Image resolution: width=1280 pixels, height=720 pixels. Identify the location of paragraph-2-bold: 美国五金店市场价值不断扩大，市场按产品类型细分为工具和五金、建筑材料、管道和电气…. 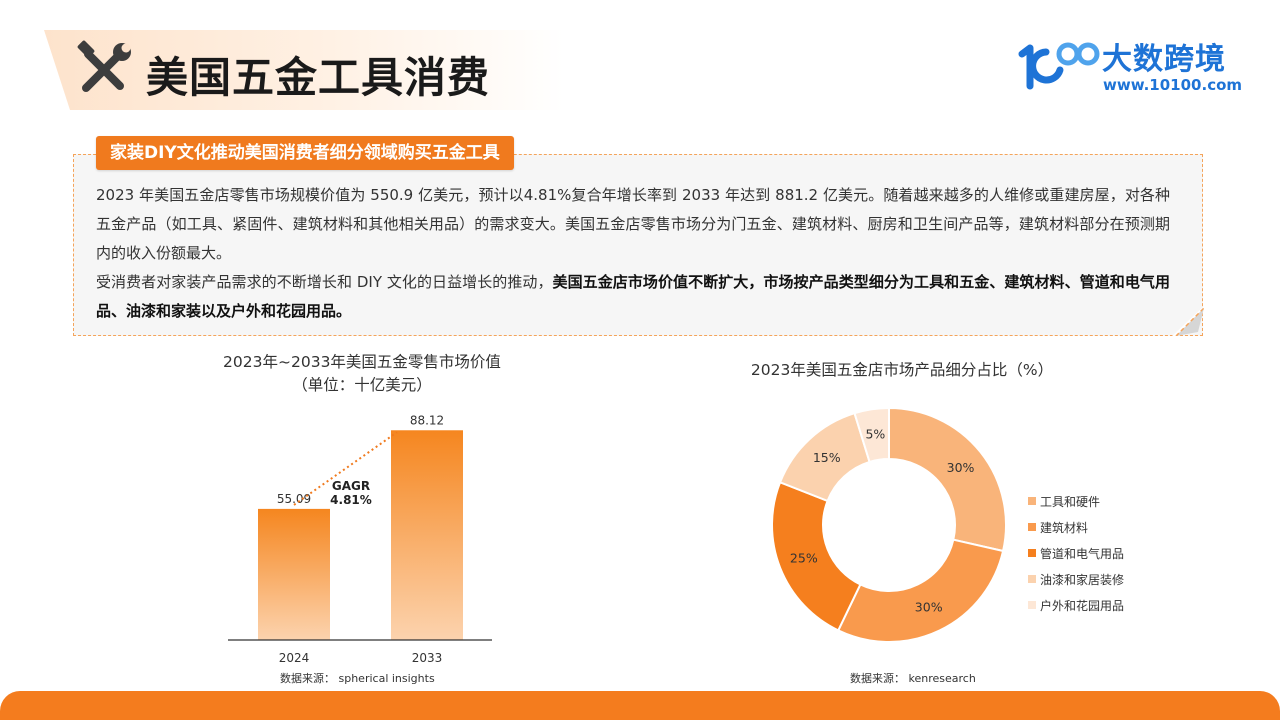
(633, 296).